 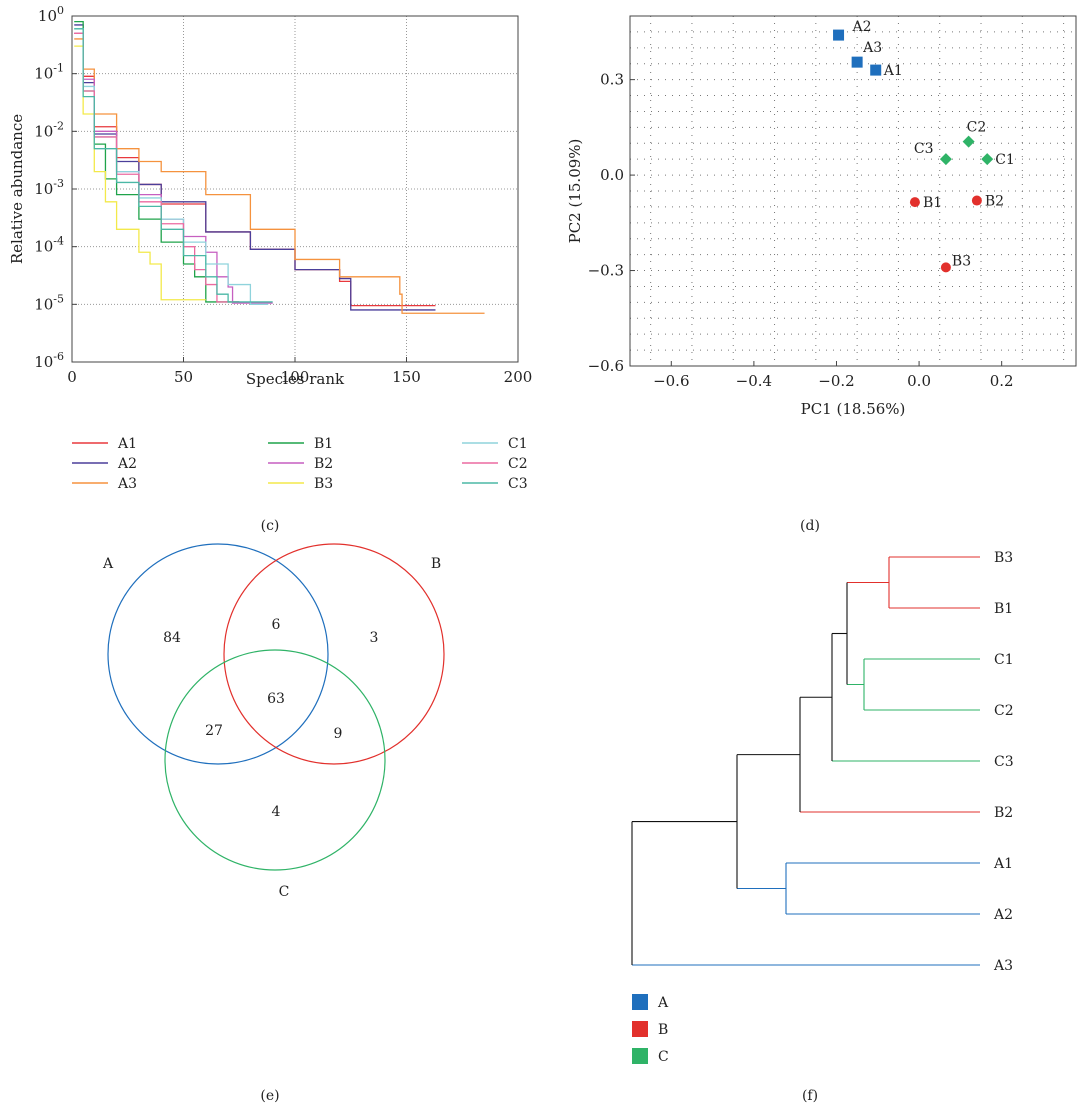 I want to click on pca-grid, so click(x=853, y=190).